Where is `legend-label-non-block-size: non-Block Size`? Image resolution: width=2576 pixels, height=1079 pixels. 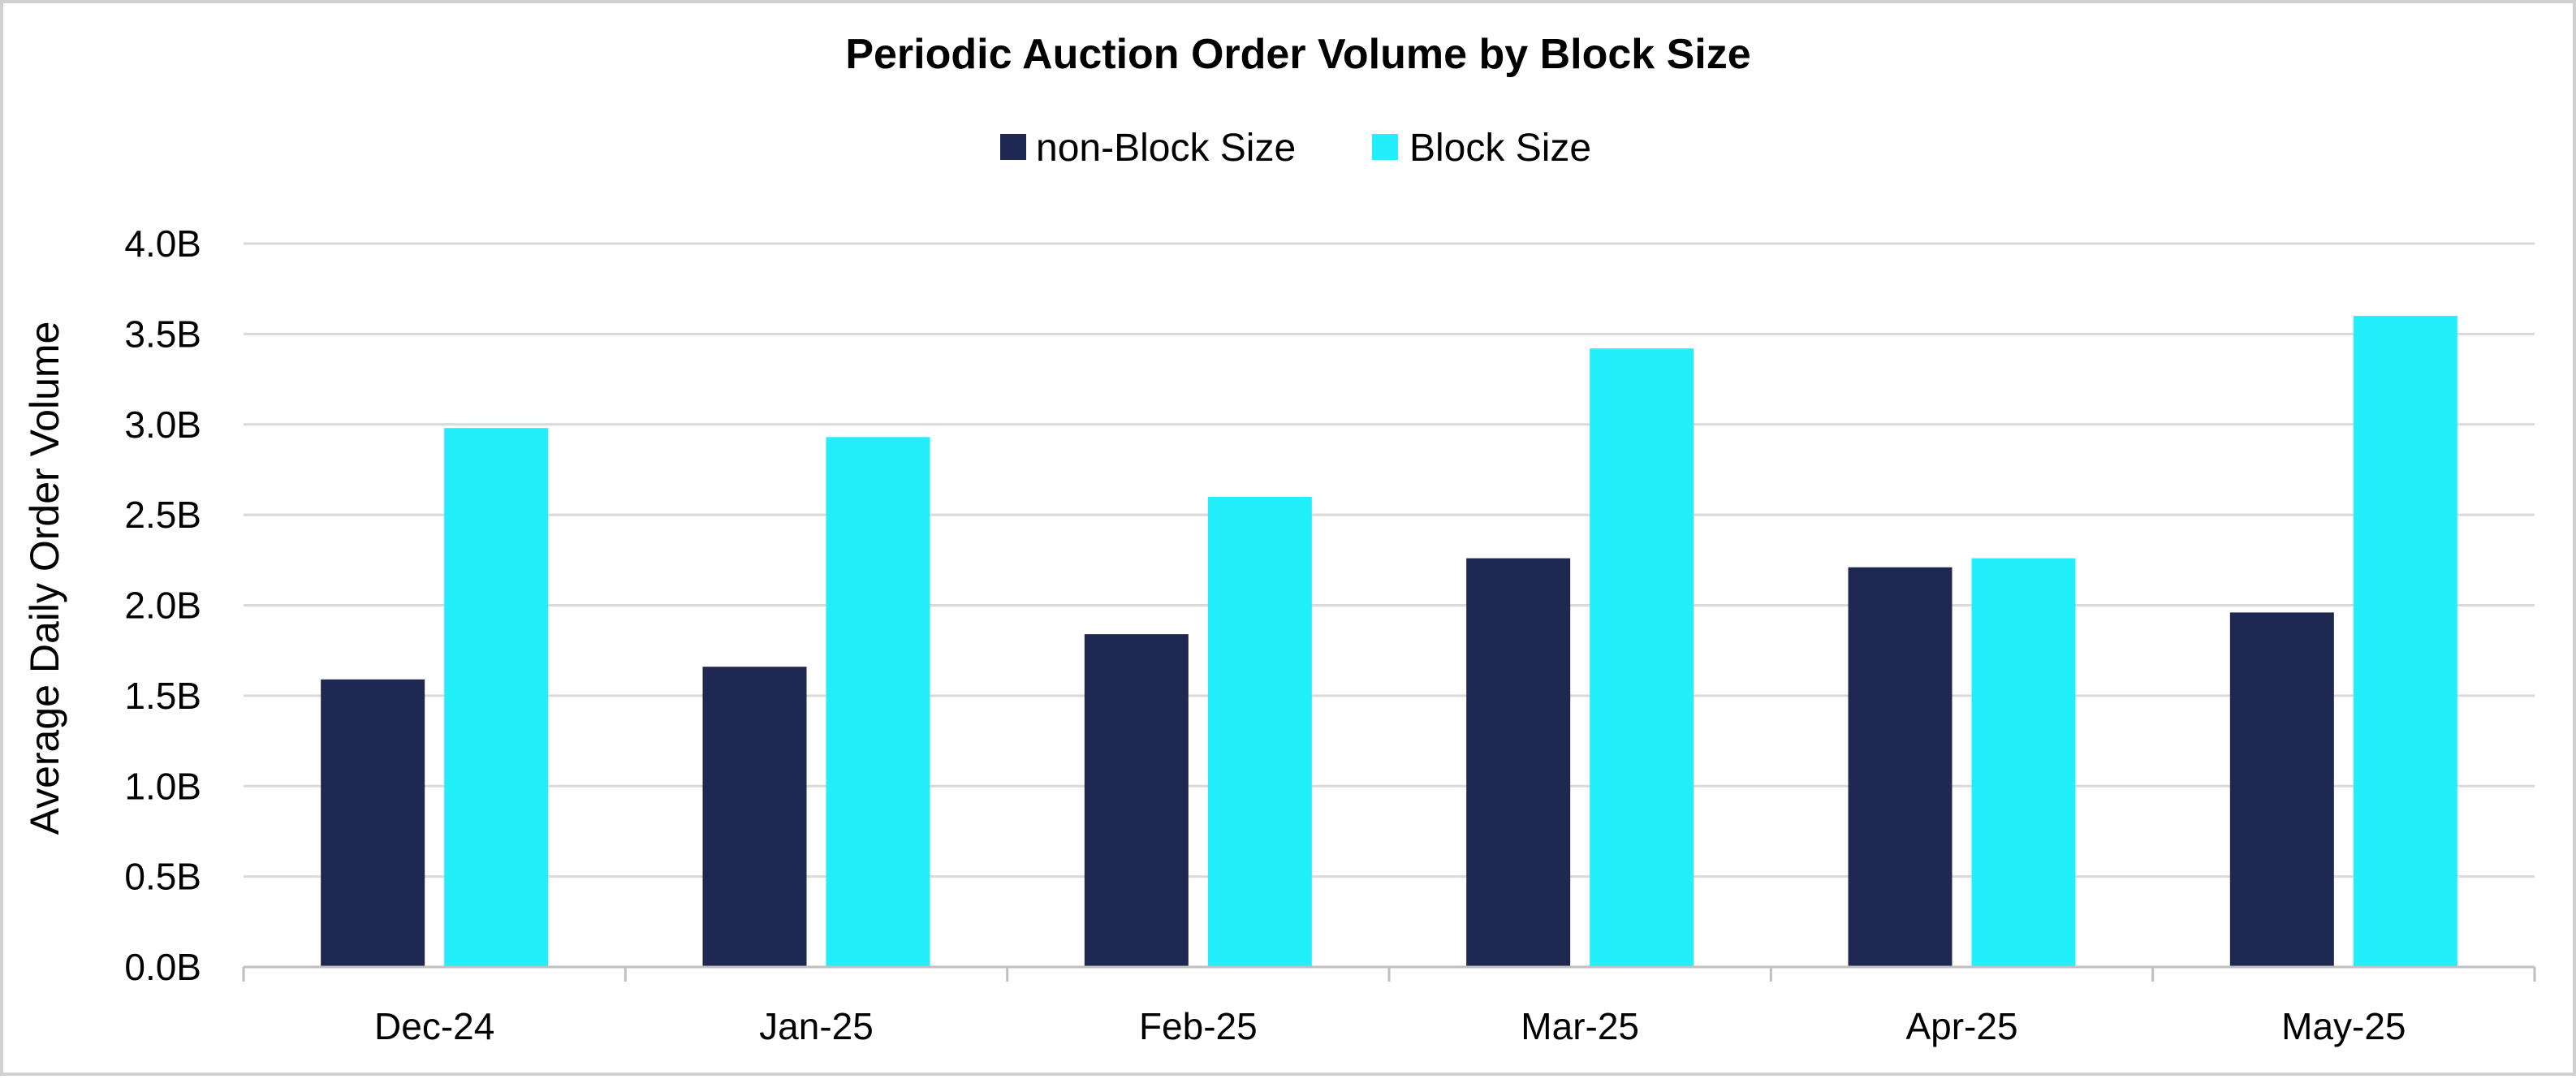 legend-label-non-block-size: non-Block Size is located at coordinates (1166, 148).